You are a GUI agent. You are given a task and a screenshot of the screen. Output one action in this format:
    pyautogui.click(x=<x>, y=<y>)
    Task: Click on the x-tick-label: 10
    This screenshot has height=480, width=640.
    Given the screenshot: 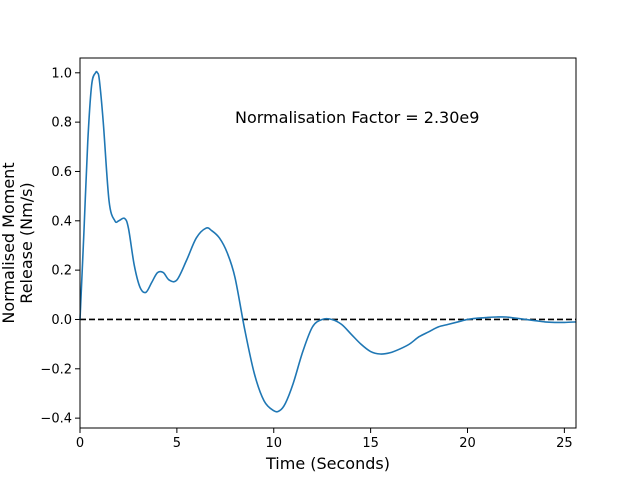 What is the action you would take?
    pyautogui.click(x=273, y=443)
    